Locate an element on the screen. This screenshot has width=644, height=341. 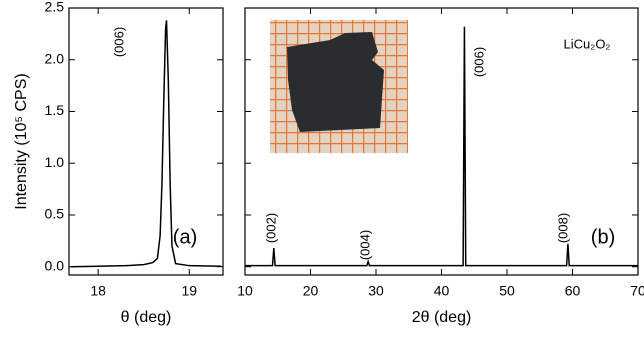
x-axis-label: θ (deg) is located at coordinates (146, 317).